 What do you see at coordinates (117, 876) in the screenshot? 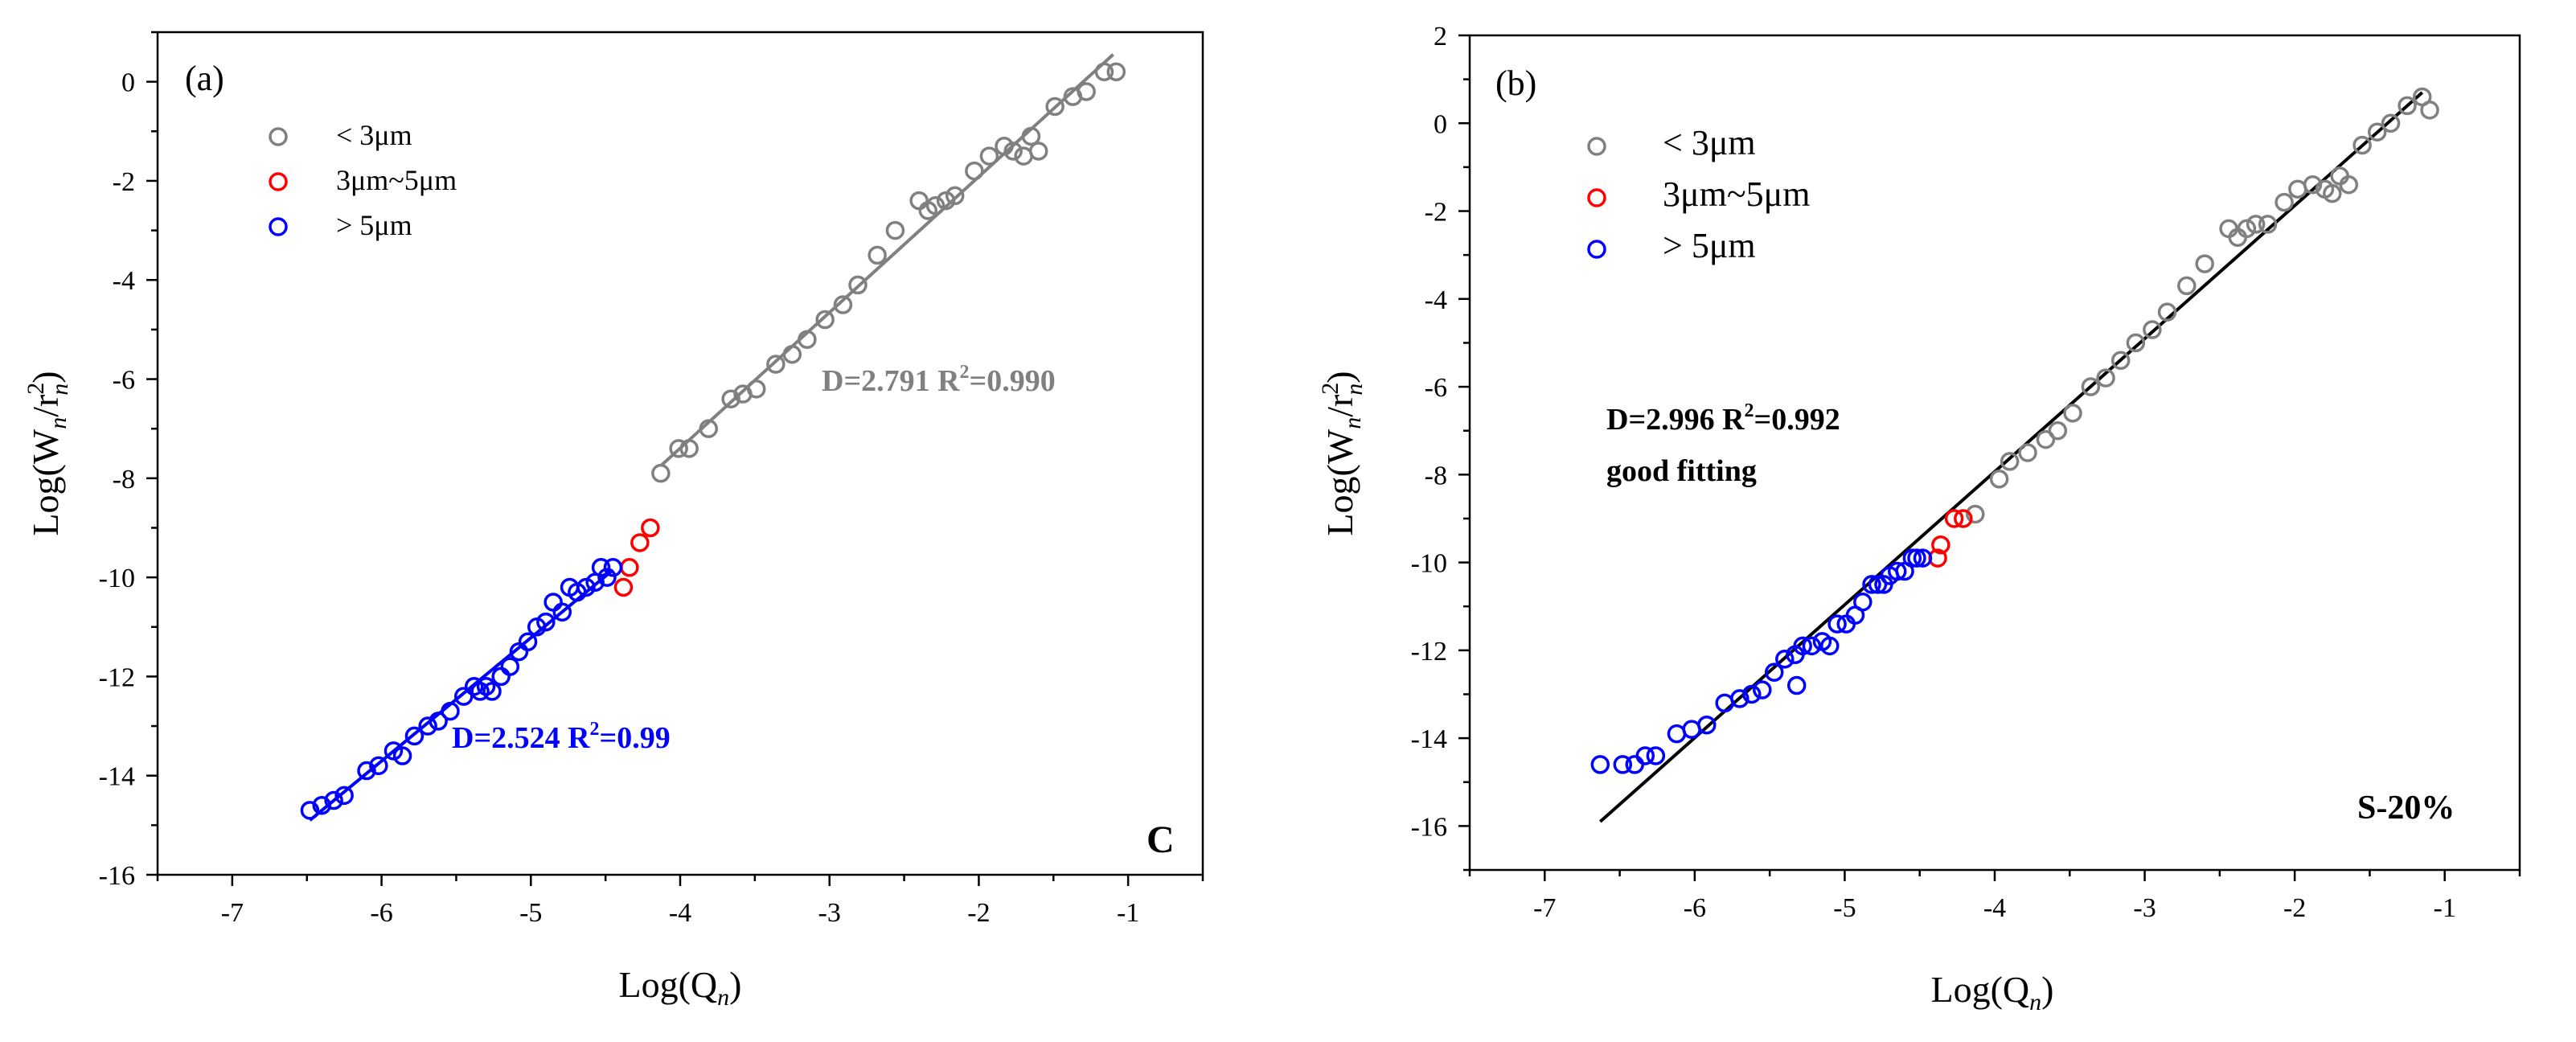
I see `y-tick-label: -16` at bounding box center [117, 876].